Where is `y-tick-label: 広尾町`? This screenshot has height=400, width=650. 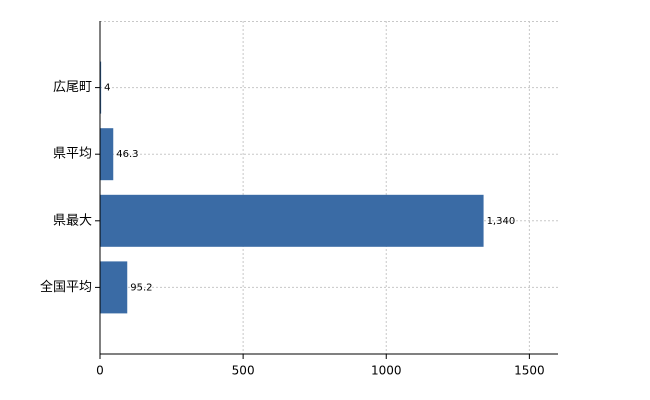
y-tick-label: 広尾町 is located at coordinates (72, 87).